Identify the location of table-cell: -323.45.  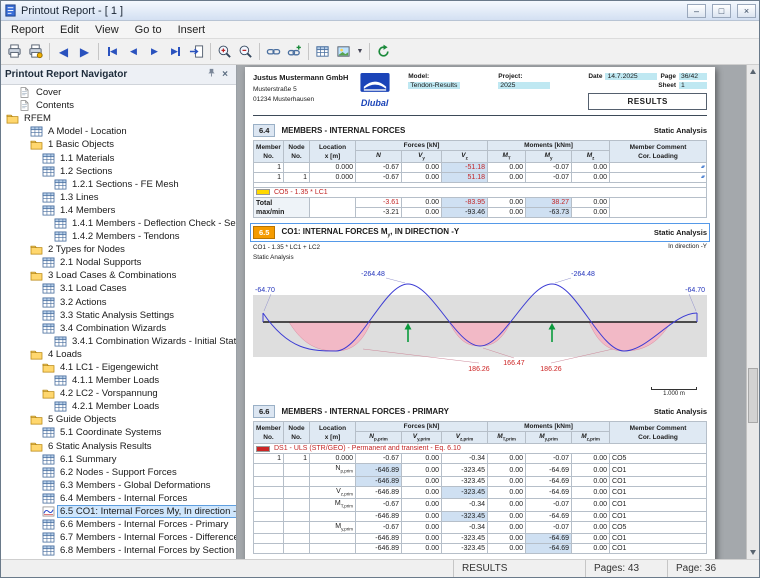
(464, 516).